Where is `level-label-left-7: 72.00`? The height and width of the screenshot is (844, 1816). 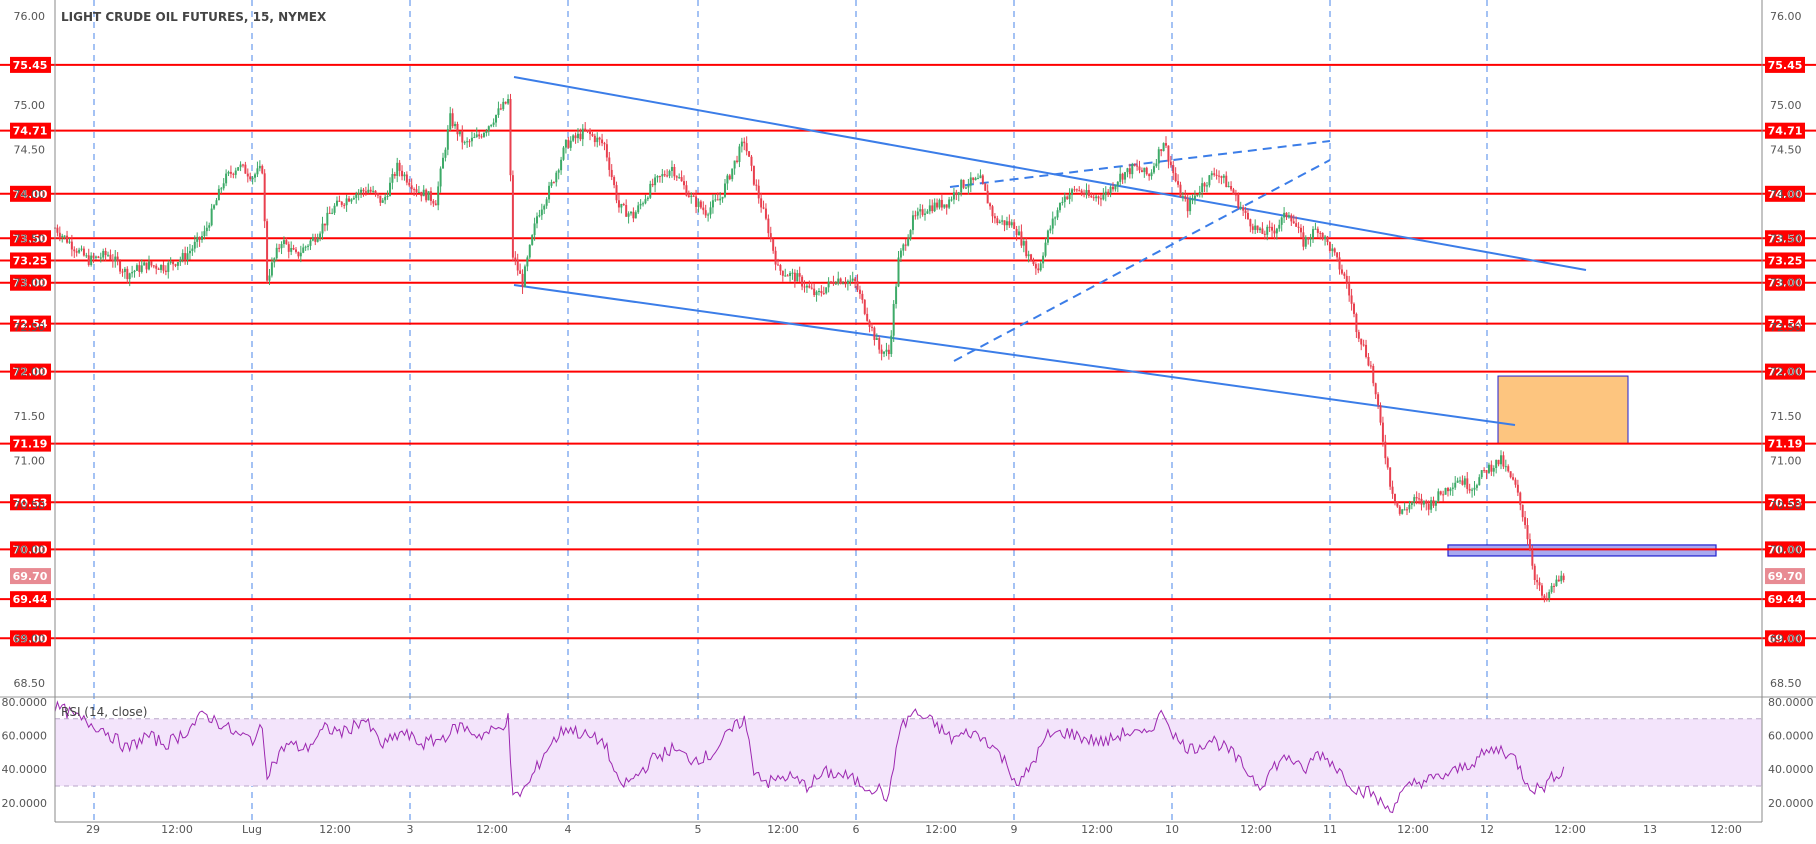
level-label-left-7: 72.00 is located at coordinates (30, 372).